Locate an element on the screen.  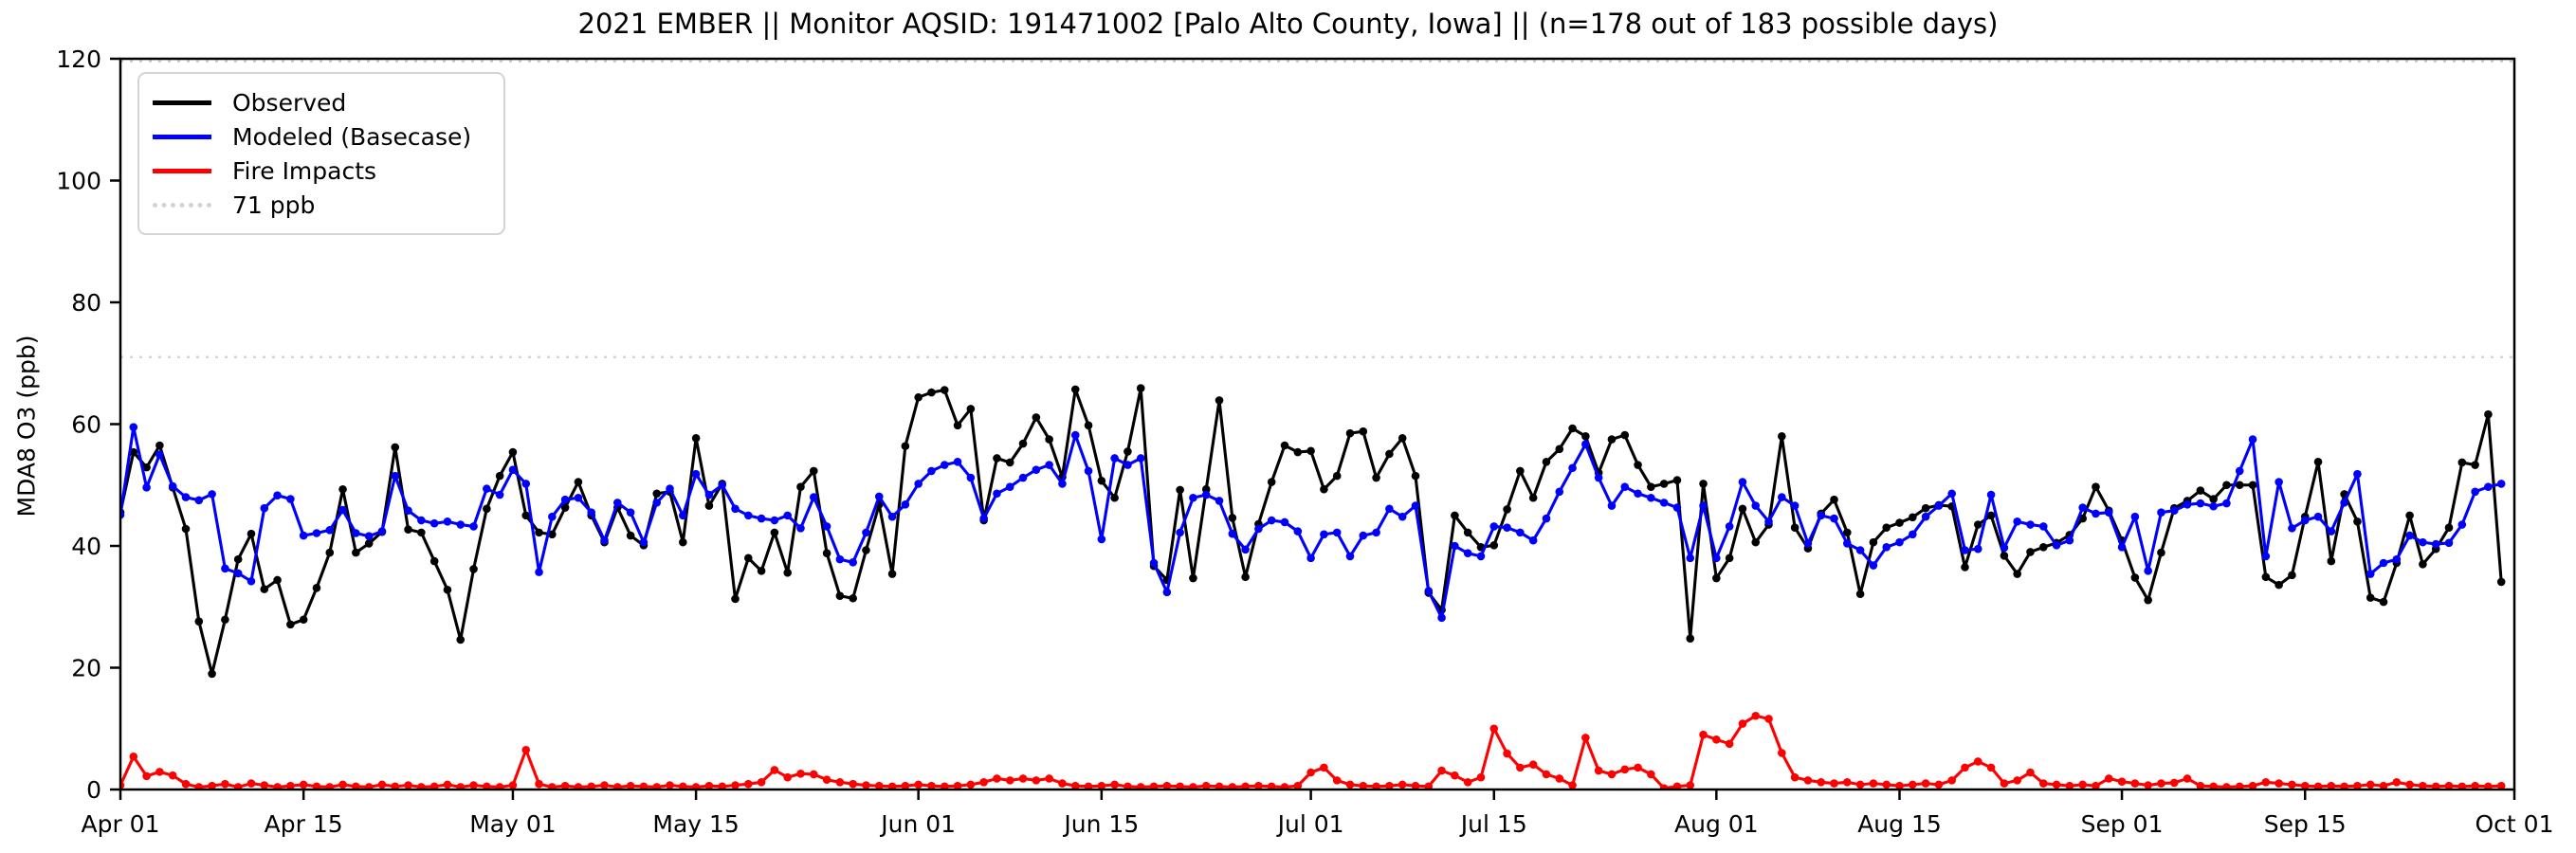
y-tick-label: 60 is located at coordinates (86, 425).